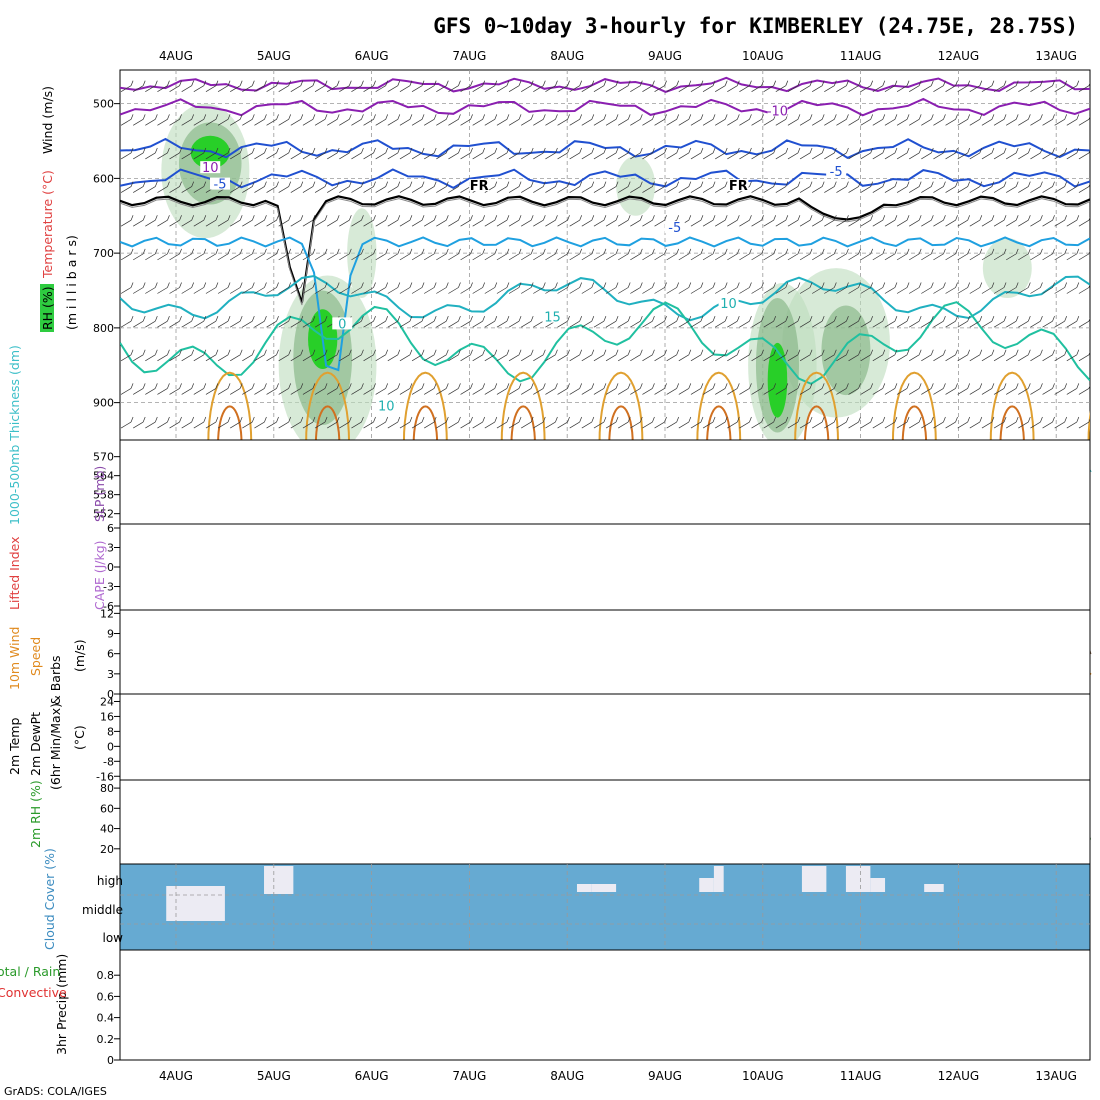 The image size is (1100, 1100). I want to click on date-label-bottom: 8AUG, so click(567, 1076).